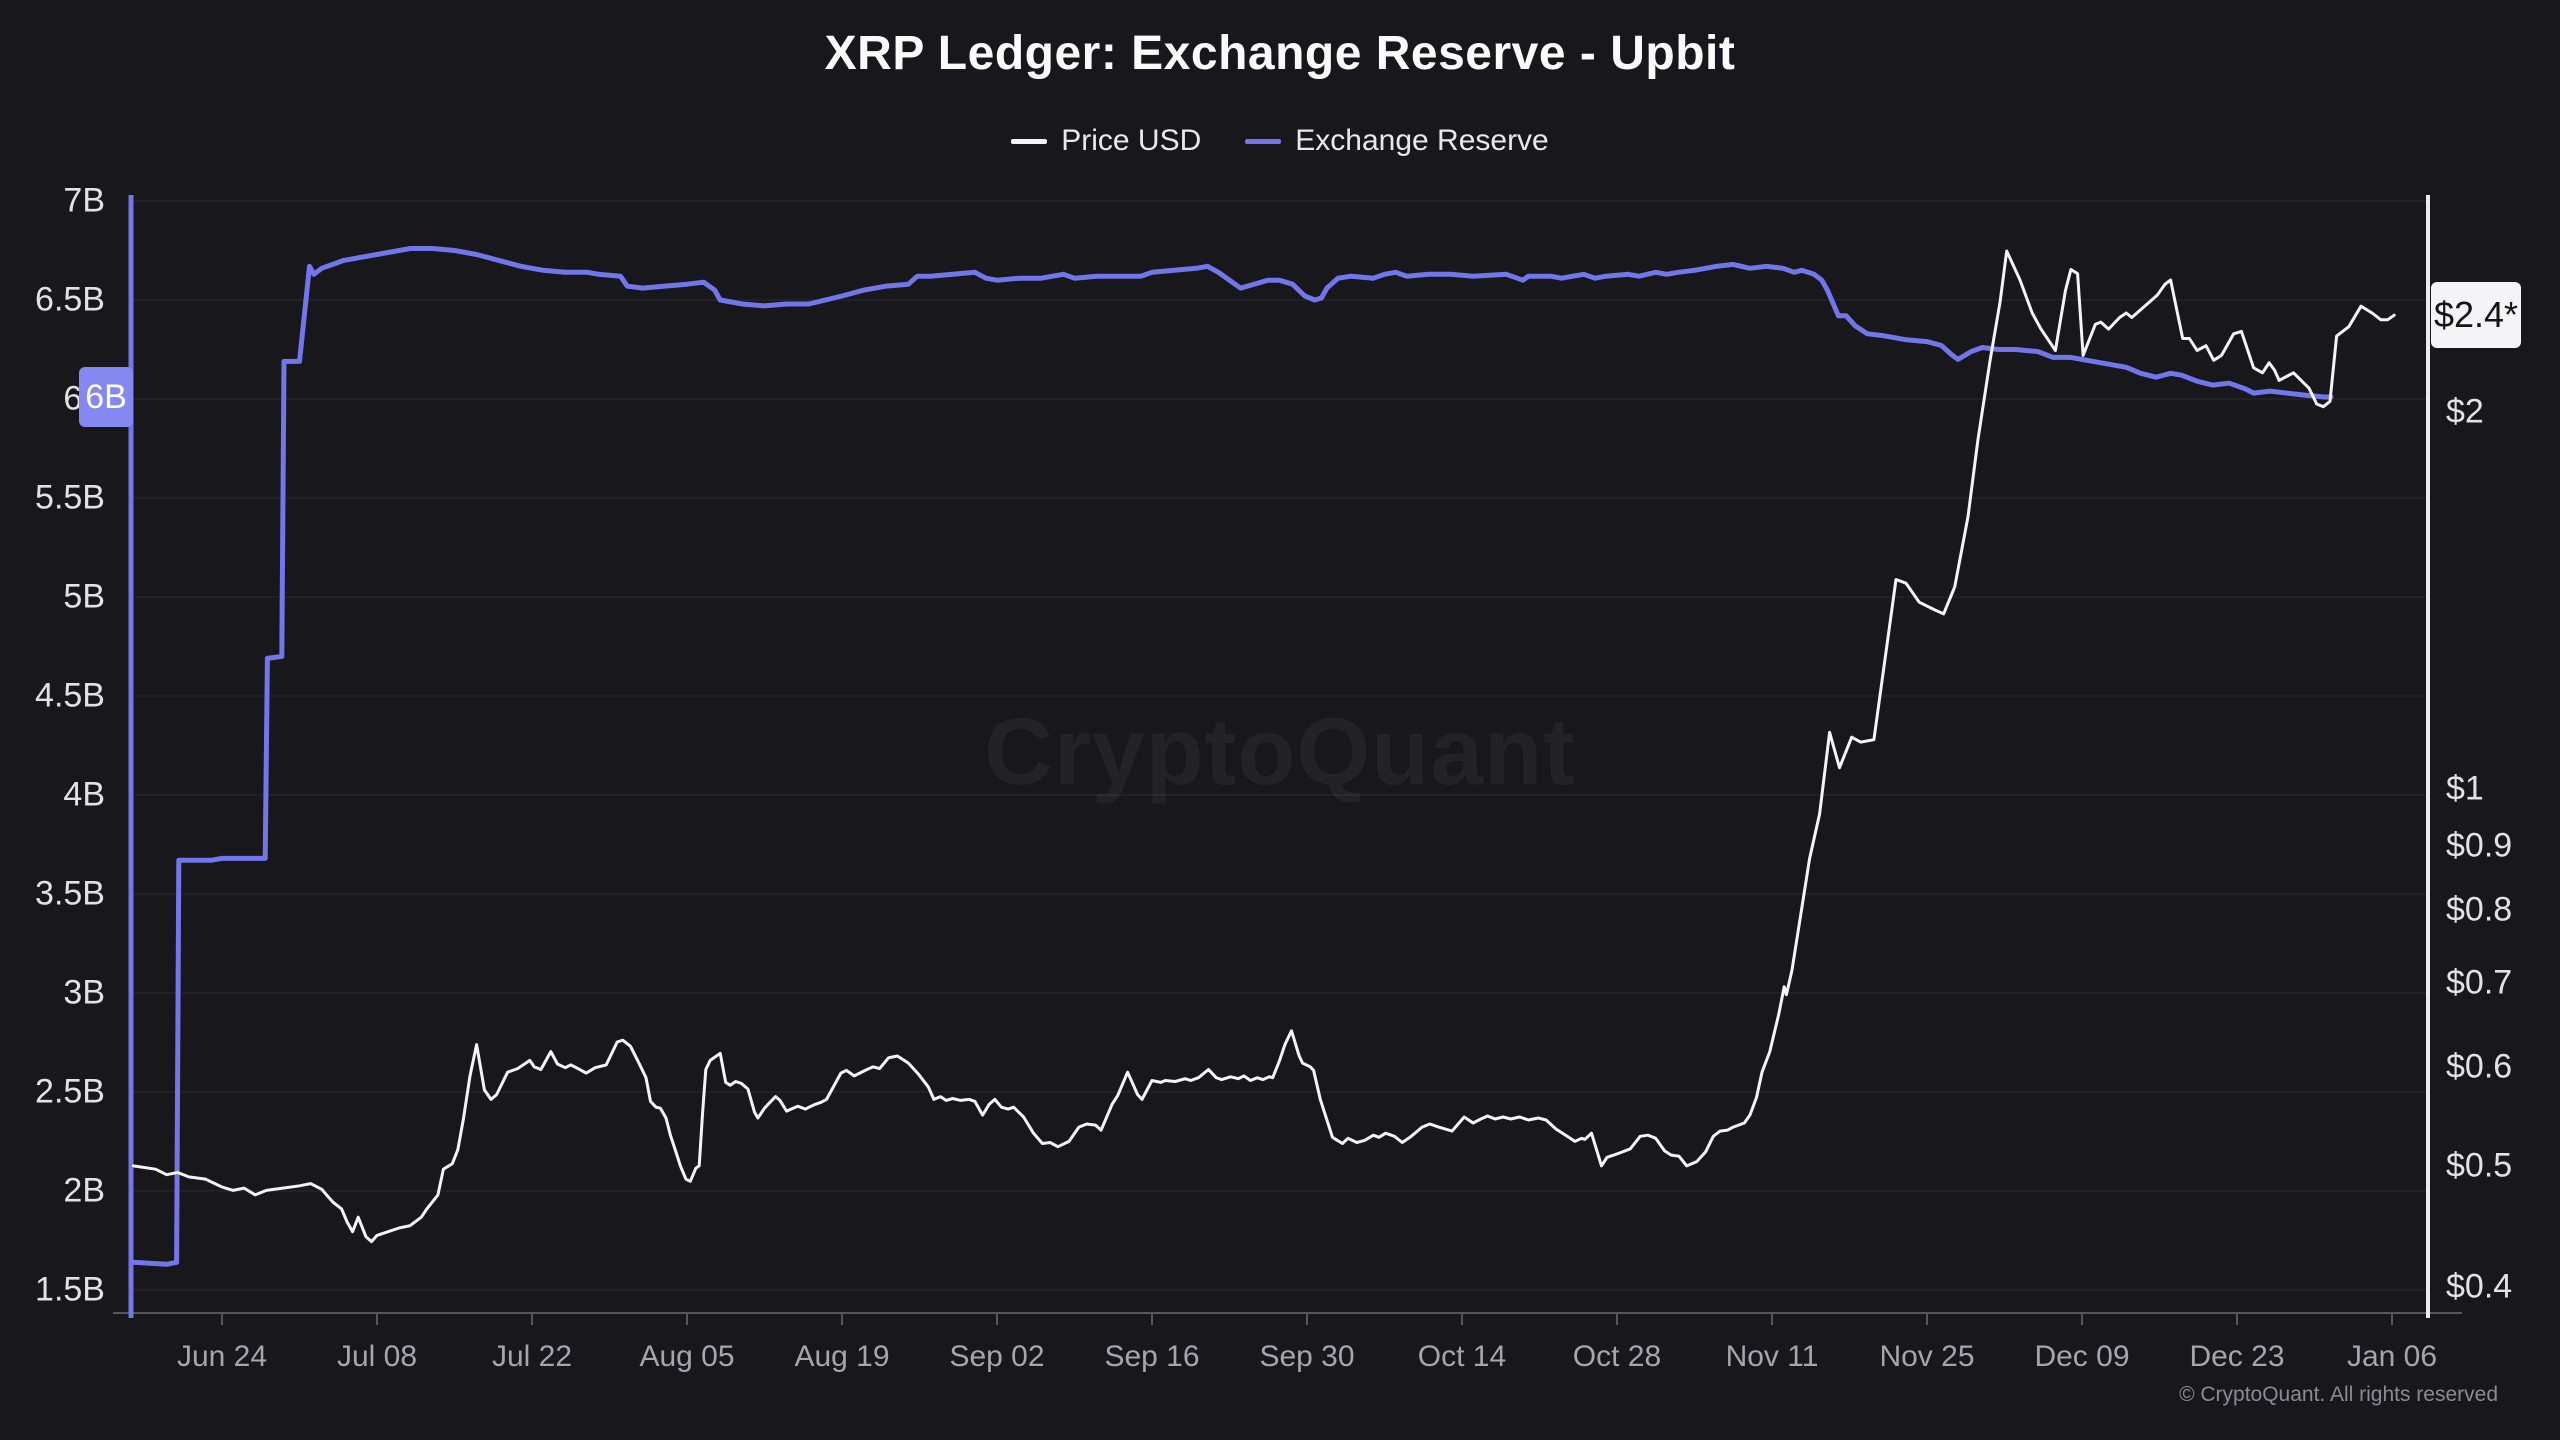 Image resolution: width=2560 pixels, height=1440 pixels. Describe the element at coordinates (106, 397) in the screenshot. I see `reserve-value-badge: 6B` at that location.